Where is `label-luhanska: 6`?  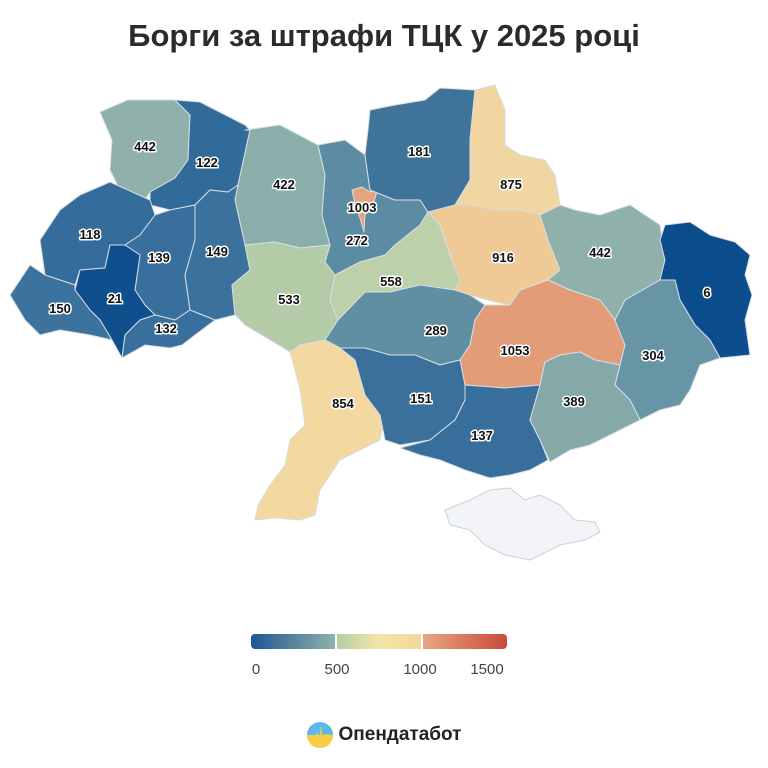
label-luhanska: 6 is located at coordinates (706, 292).